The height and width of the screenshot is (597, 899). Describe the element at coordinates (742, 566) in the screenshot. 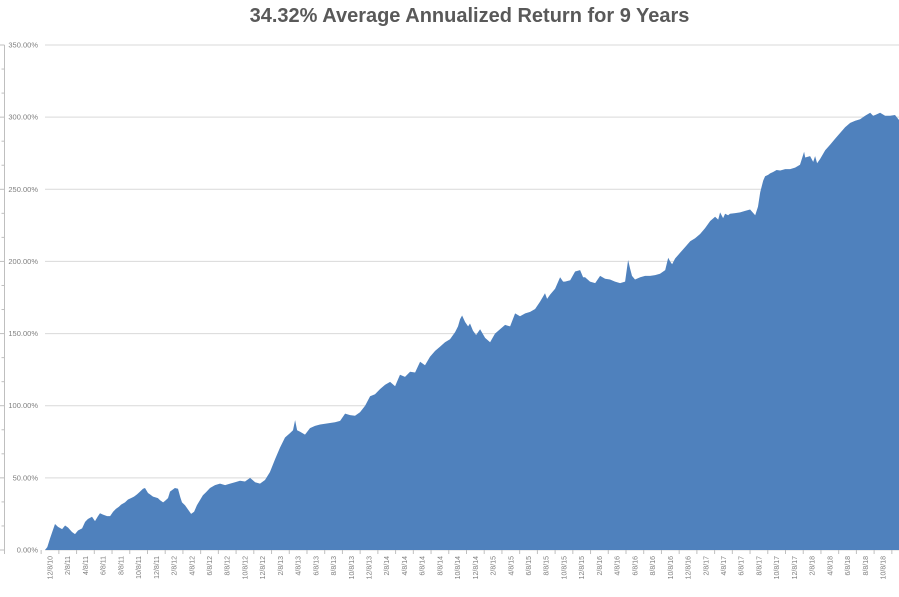

I see `x-axis-label: 6/8/17` at that location.